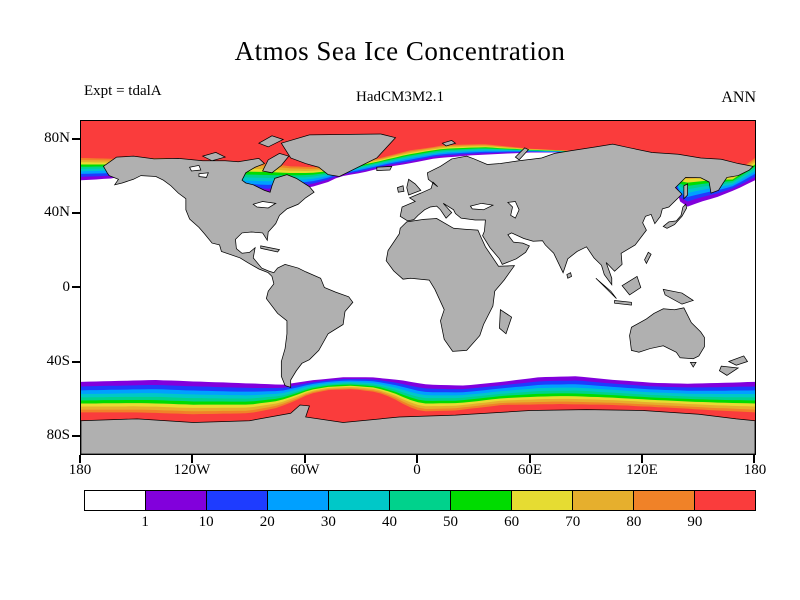 The width and height of the screenshot is (800, 600). I want to click on victoria-island, so click(214, 157).